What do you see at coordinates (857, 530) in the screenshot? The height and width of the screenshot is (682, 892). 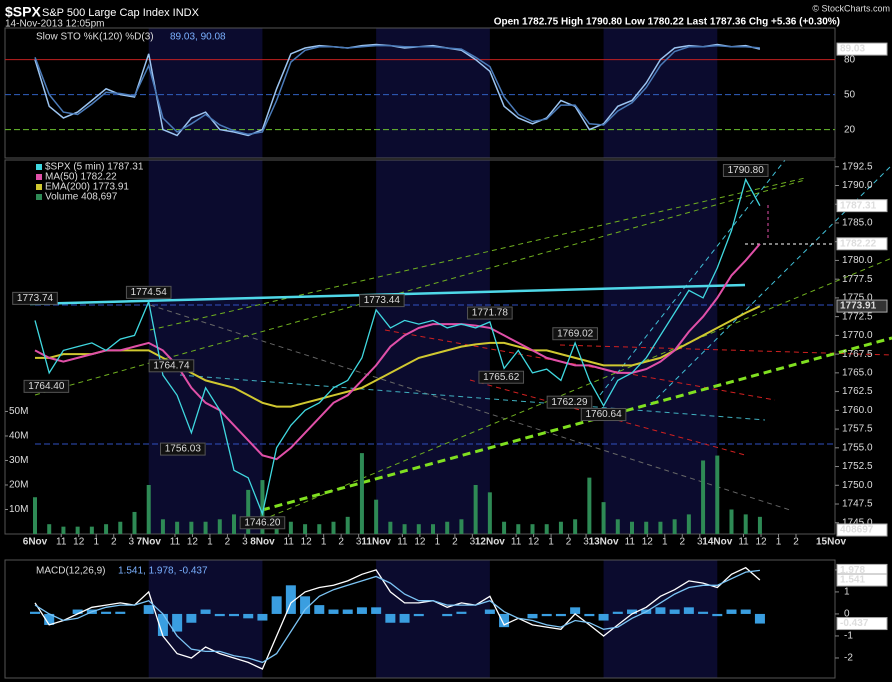 I see `axis-flag-label: 408697` at bounding box center [857, 530].